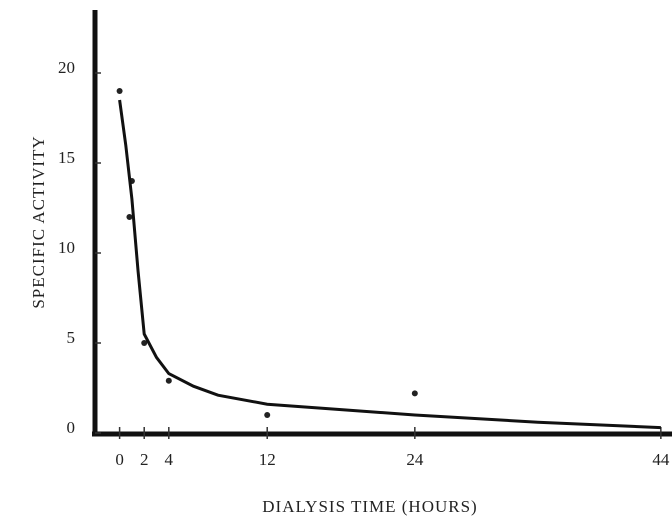  Describe the element at coordinates (267, 459) in the screenshot. I see `x-tick-label: 12` at that location.